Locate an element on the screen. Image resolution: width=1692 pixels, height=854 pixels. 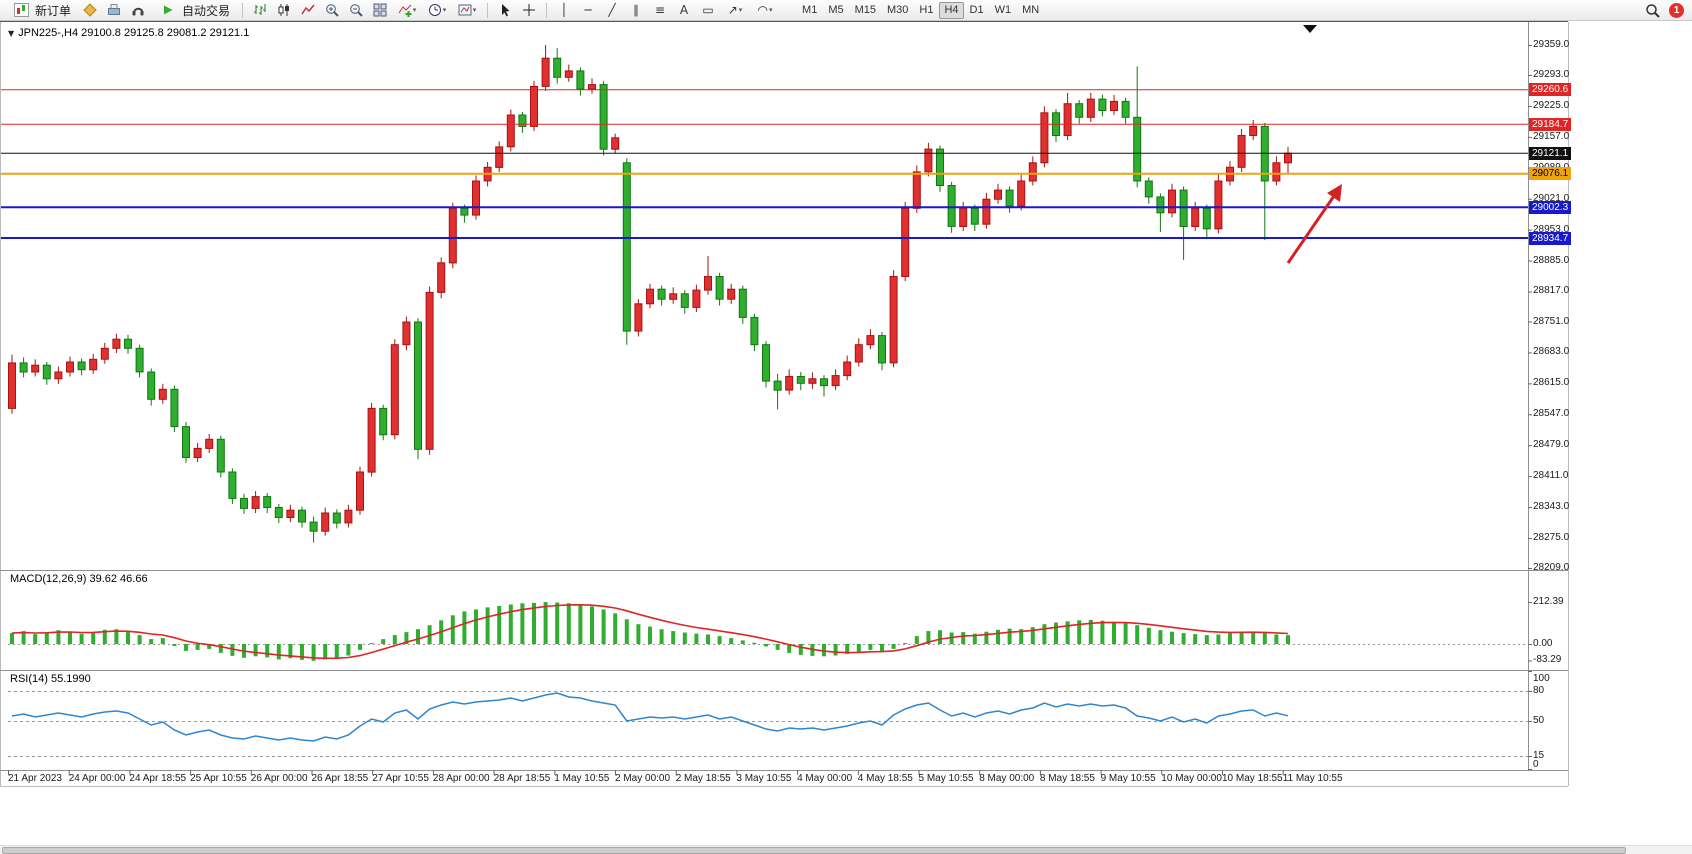
horizontal-line-tool: ─ is located at coordinates (588, 10).